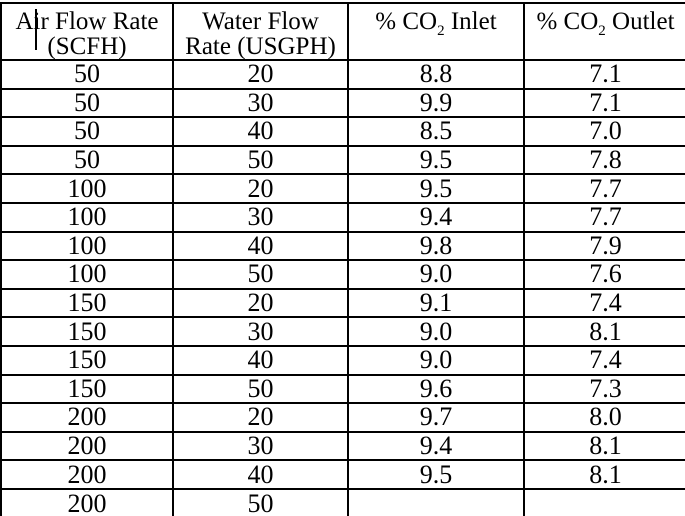  Describe the element at coordinates (604, 160) in the screenshot. I see `table-cell: 7.8` at that location.